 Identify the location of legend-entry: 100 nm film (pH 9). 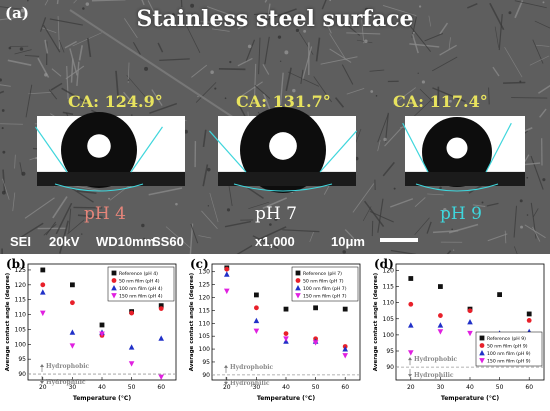
(509, 354).